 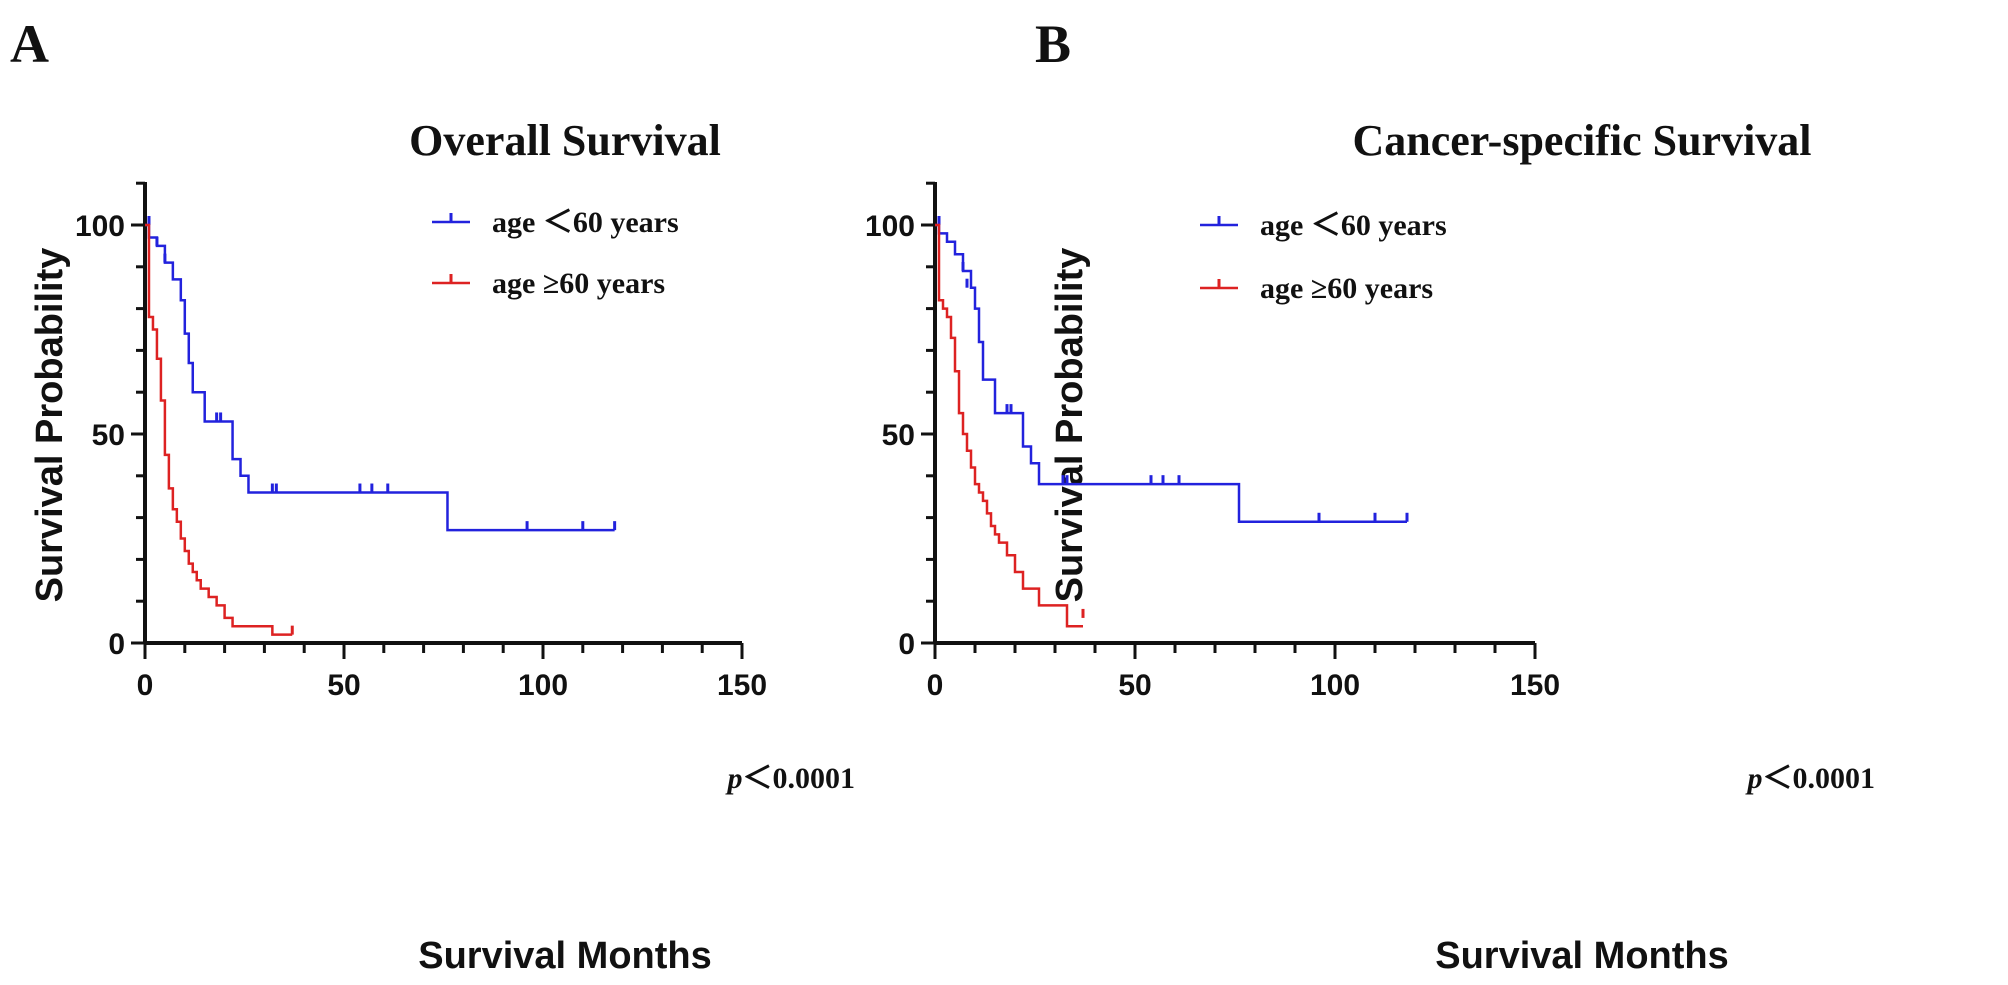 I want to click on chart-title: Cancer-specific Survival, so click(x=1581, y=140).